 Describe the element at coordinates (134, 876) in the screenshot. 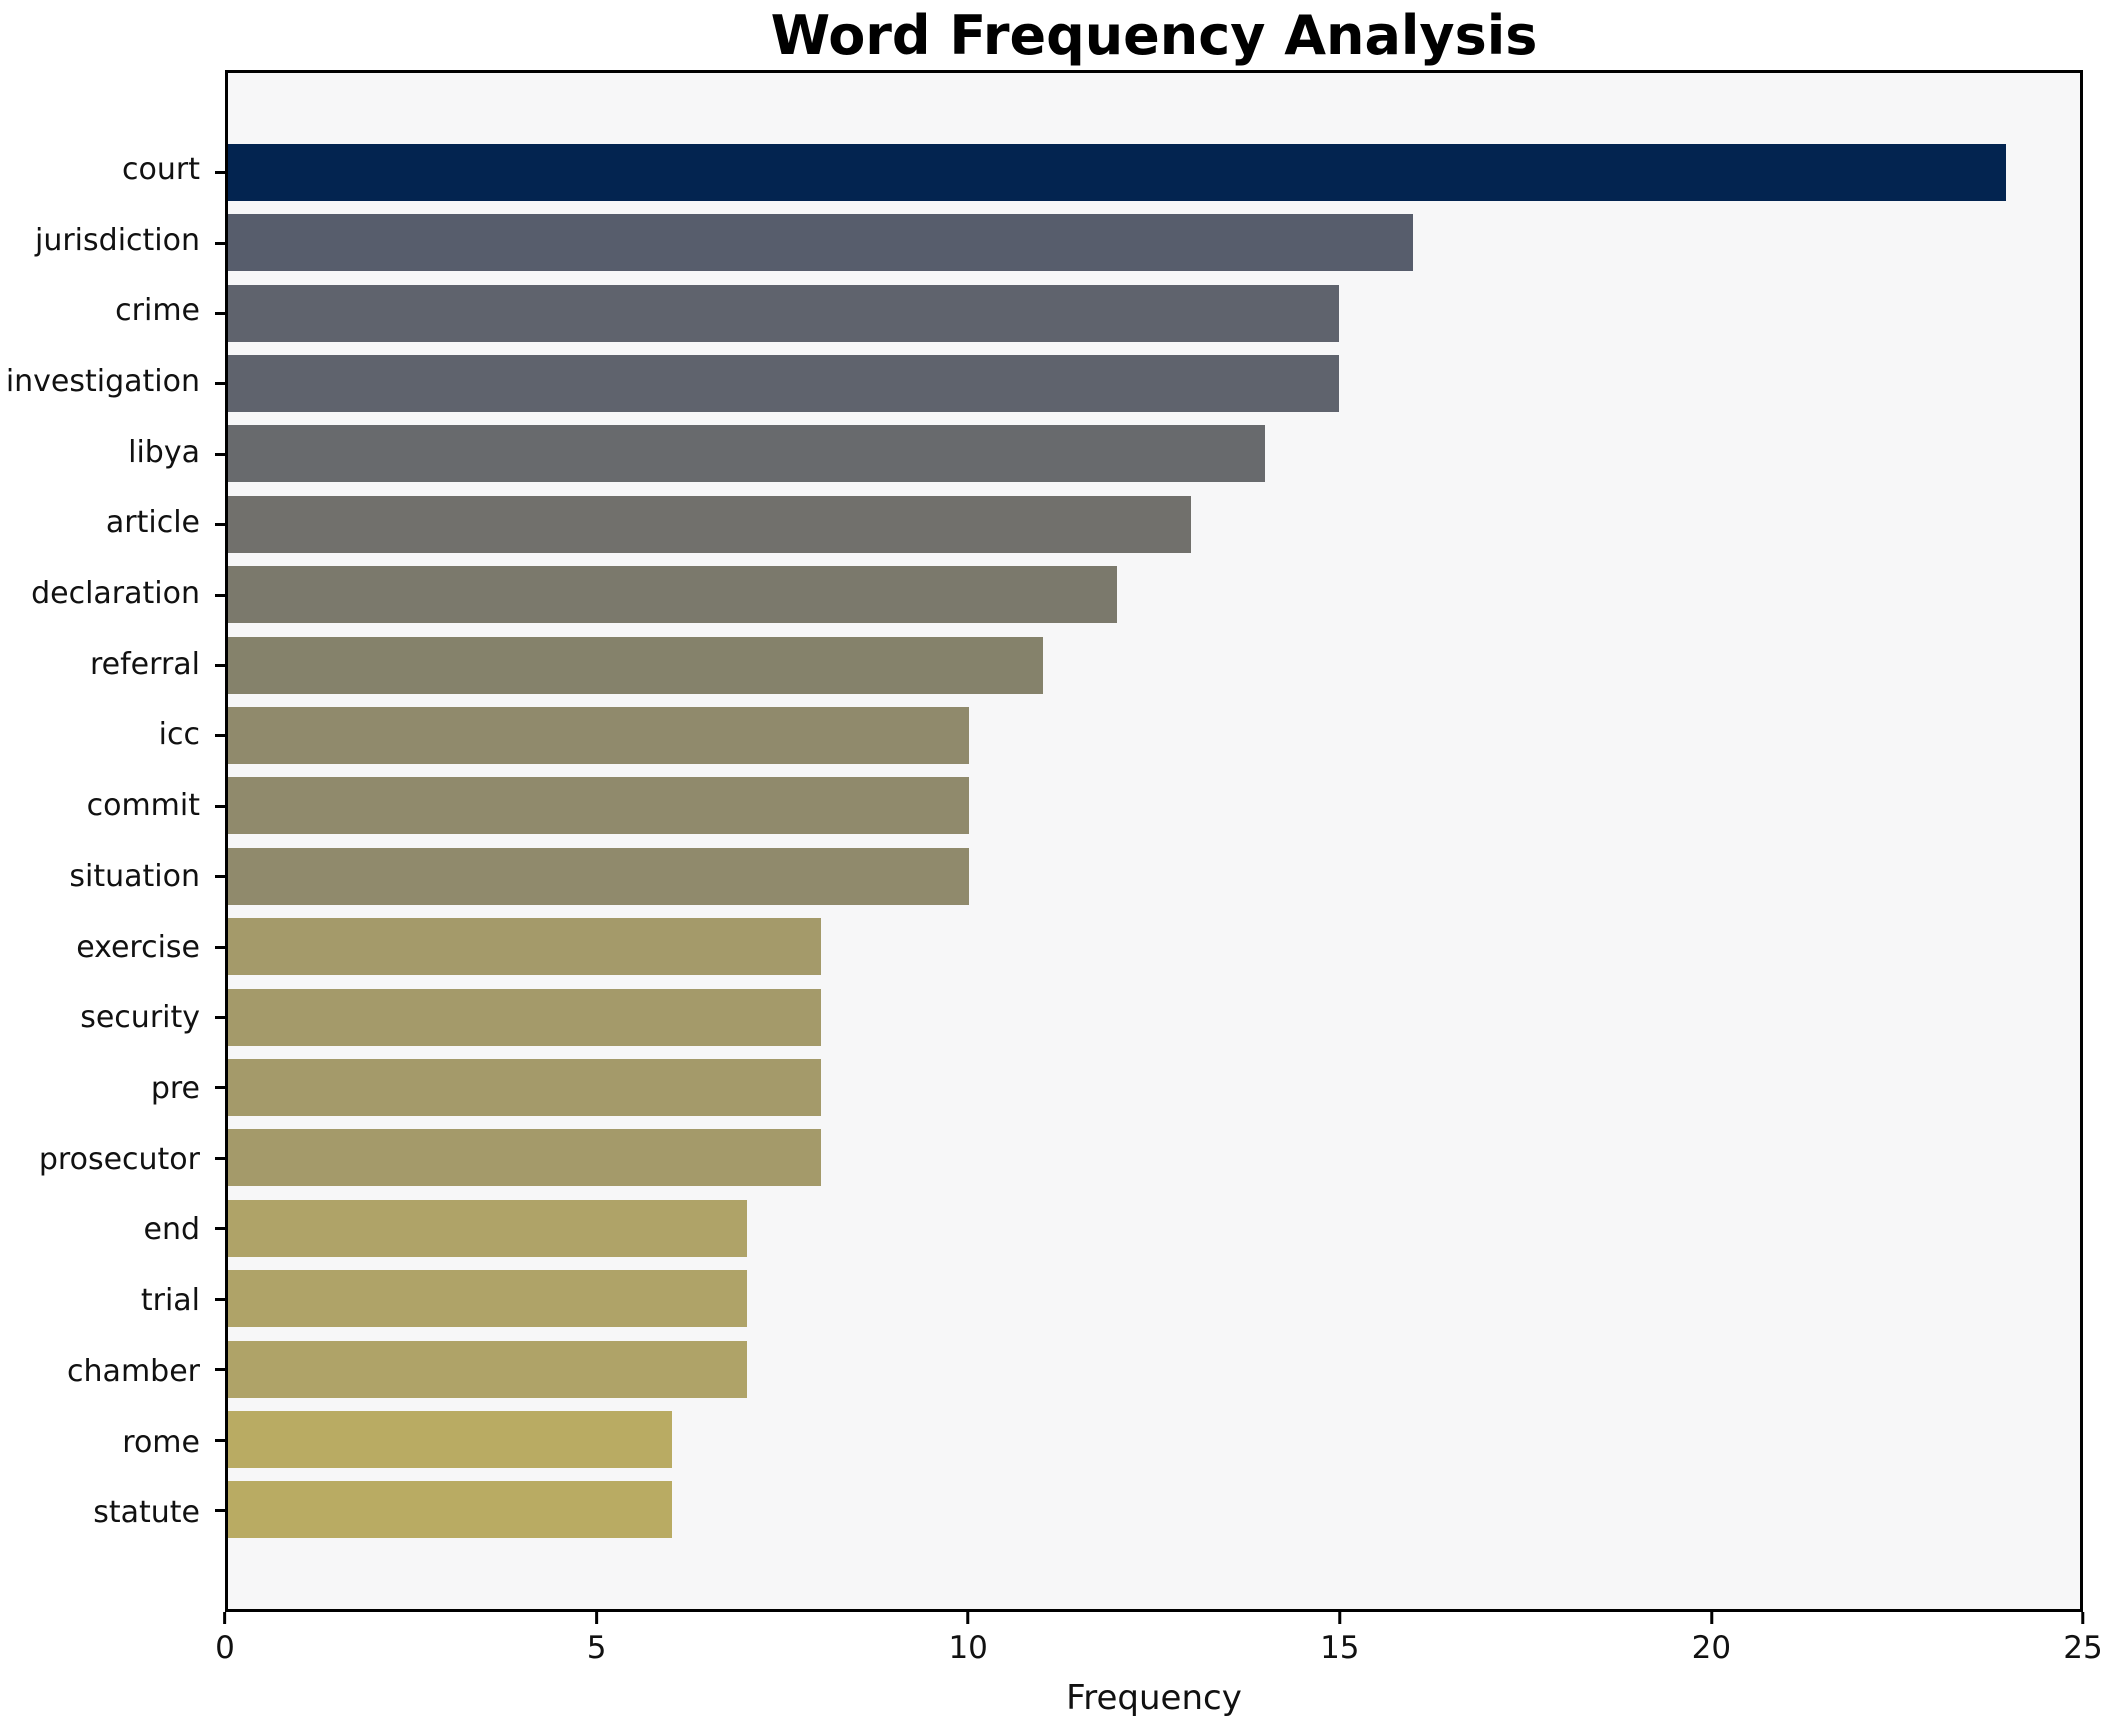

I see `y-axis-label-situation: situation` at that location.